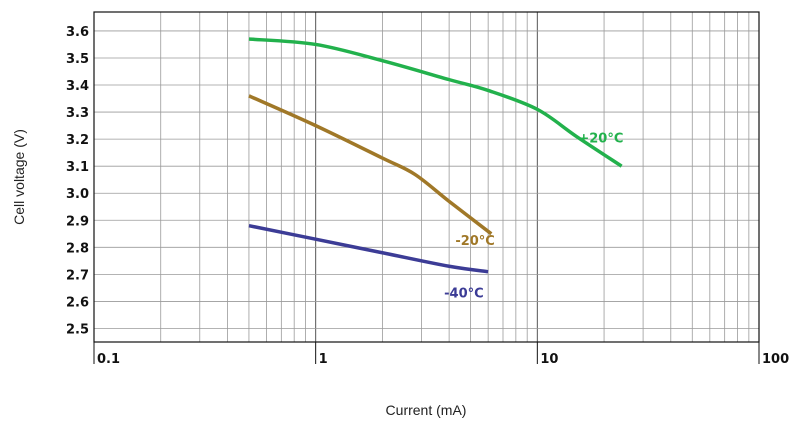 This screenshot has height=423, width=806. Describe the element at coordinates (77, 194) in the screenshot. I see `y-tick-label: 3.0` at that location.